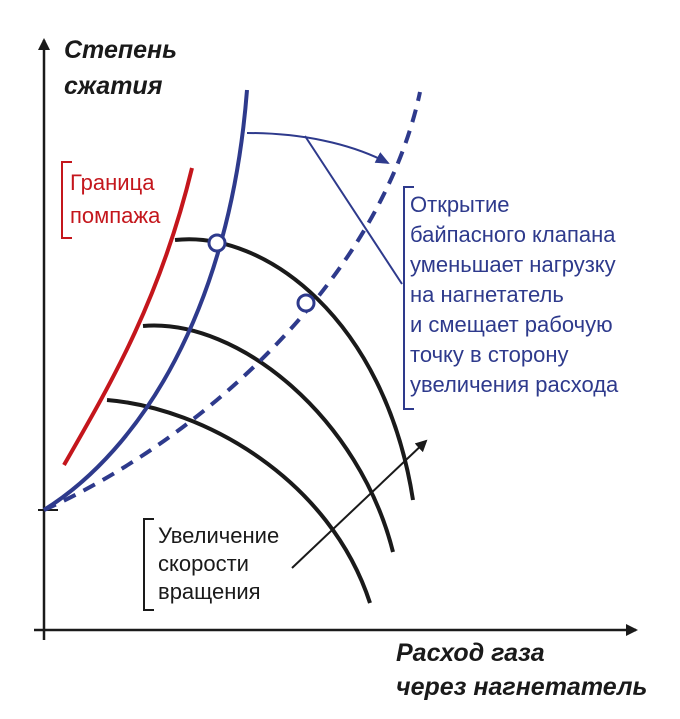 The height and width of the screenshot is (719, 680). What do you see at coordinates (318, 148) in the screenshot?
I see `shift-arrow` at bounding box center [318, 148].